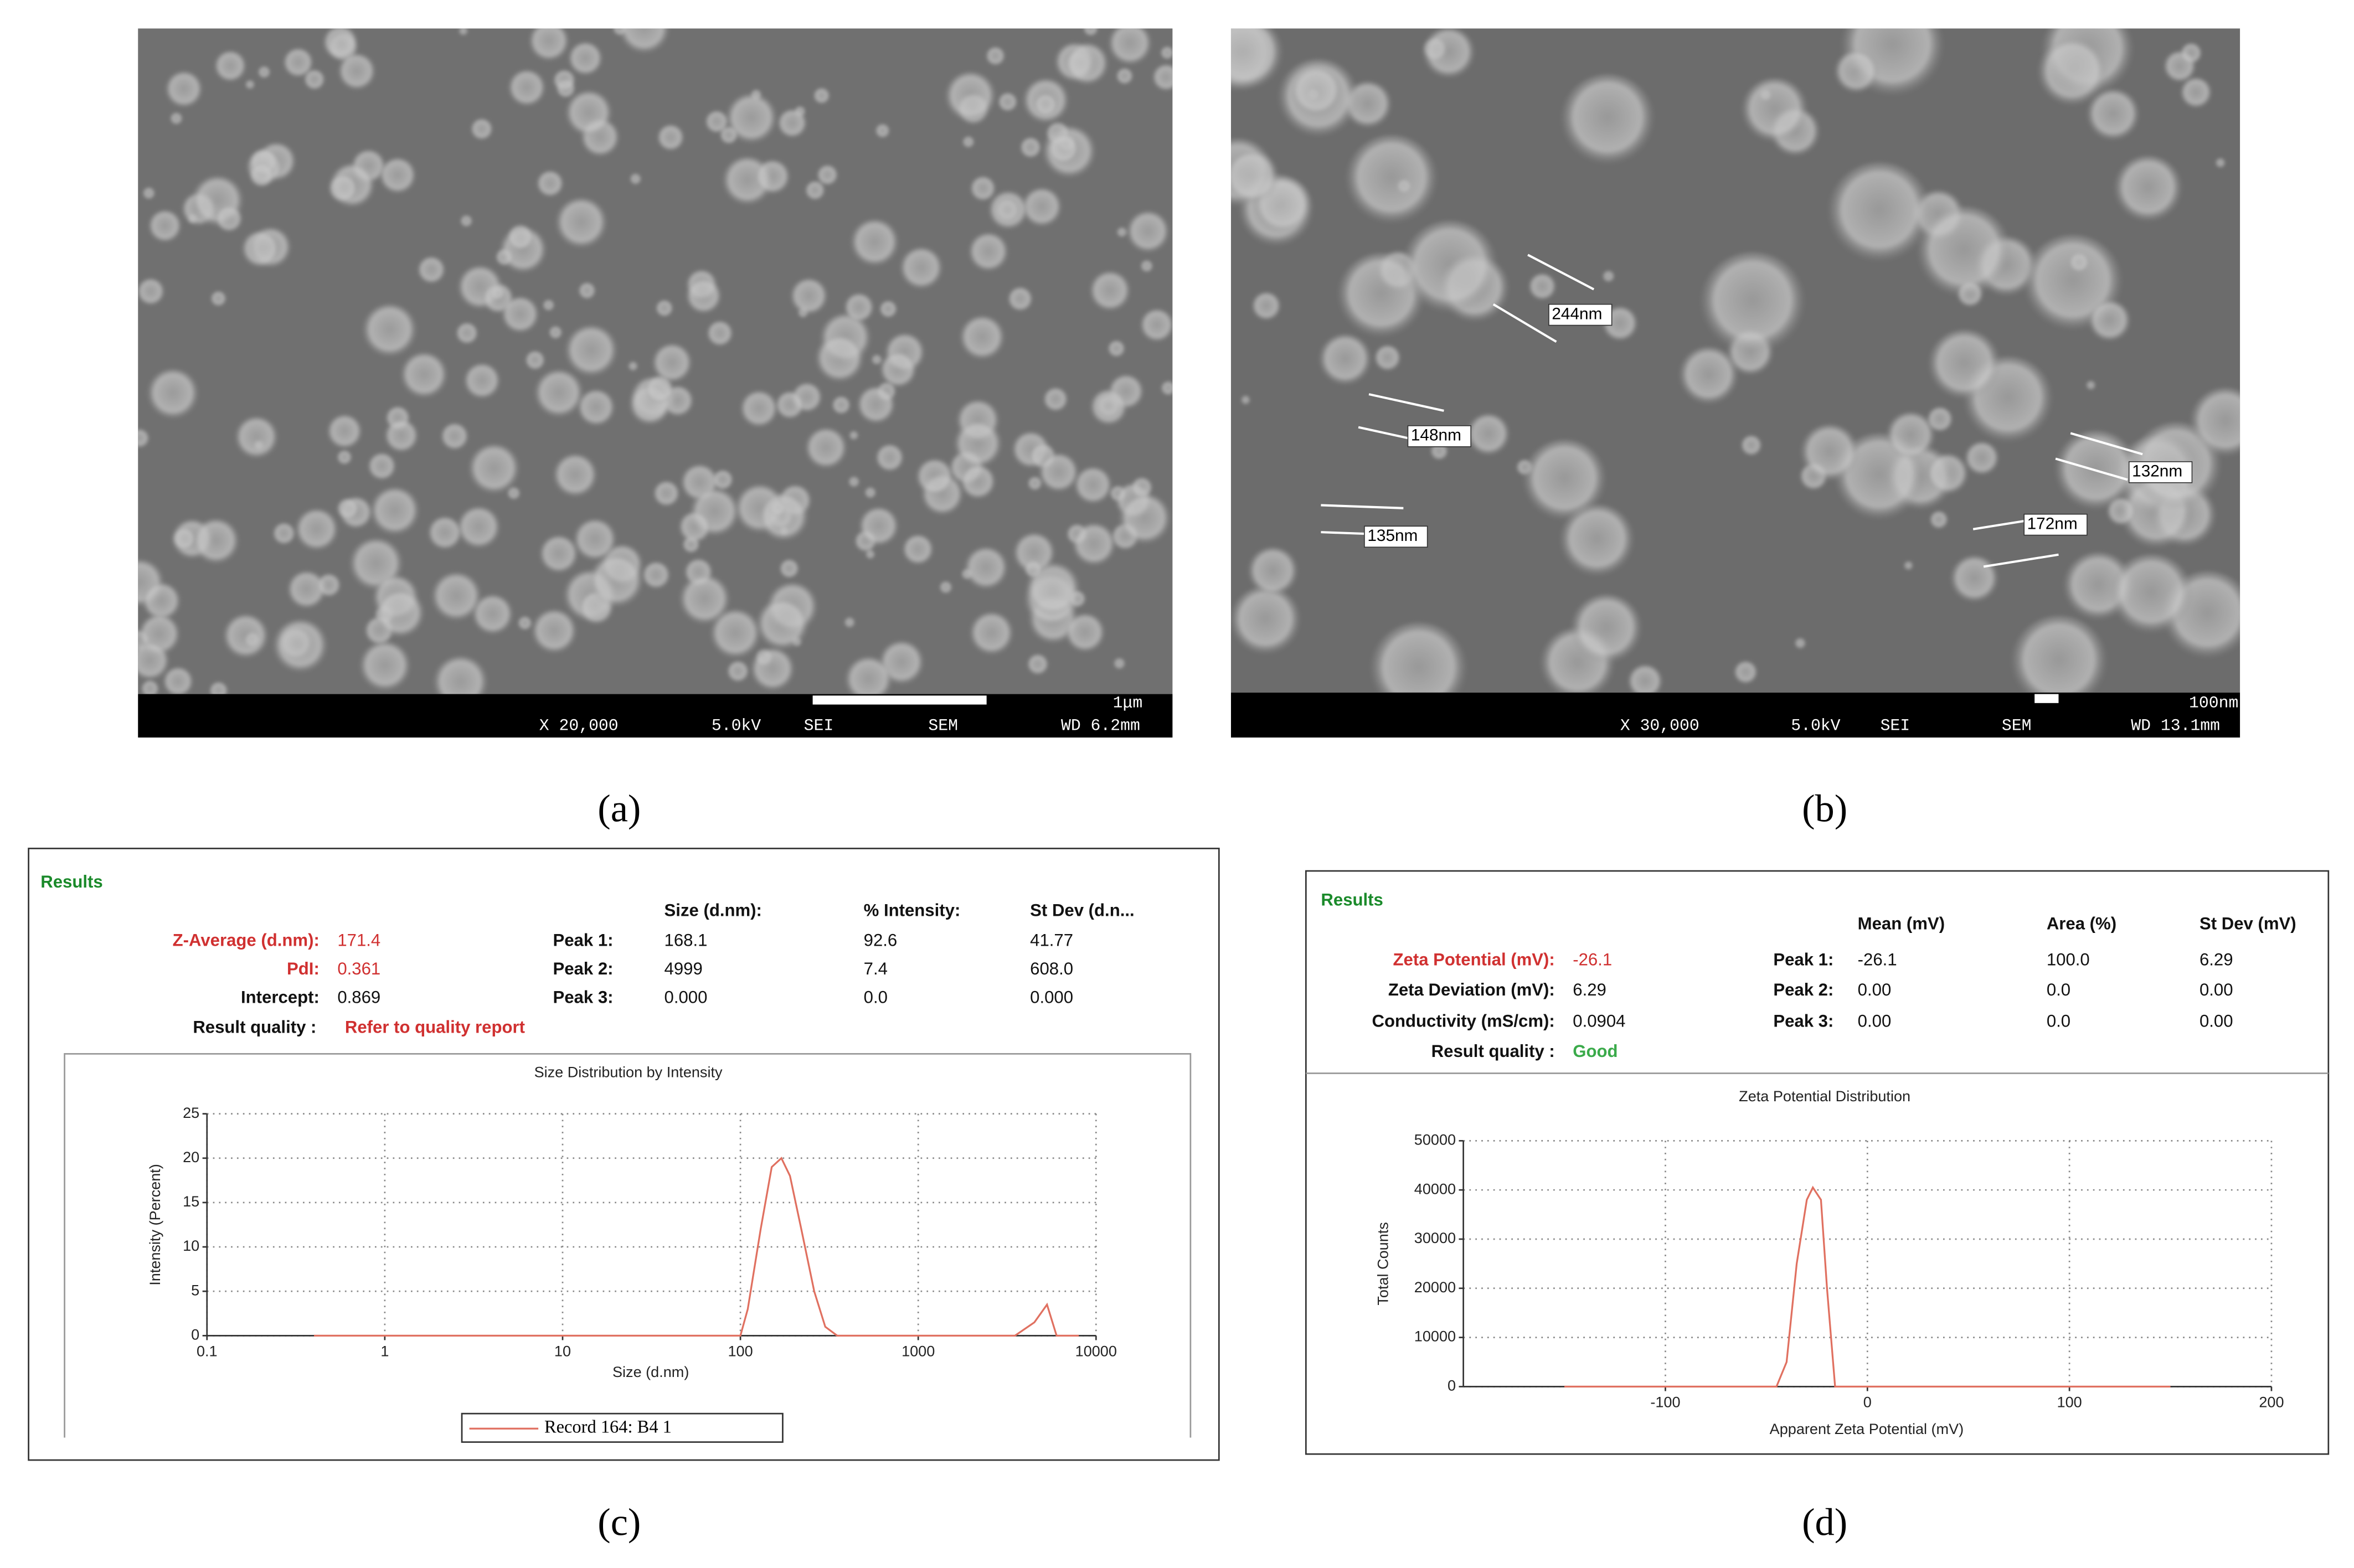 The image size is (2354, 1568). I want to click on peak-value: 0.000, so click(686, 997).